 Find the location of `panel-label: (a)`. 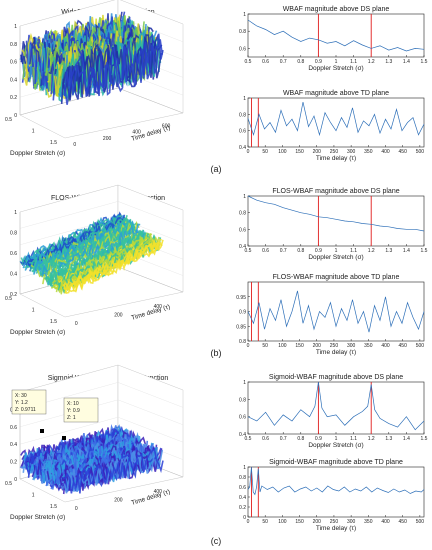

panel-label: (a) is located at coordinates (216, 169).